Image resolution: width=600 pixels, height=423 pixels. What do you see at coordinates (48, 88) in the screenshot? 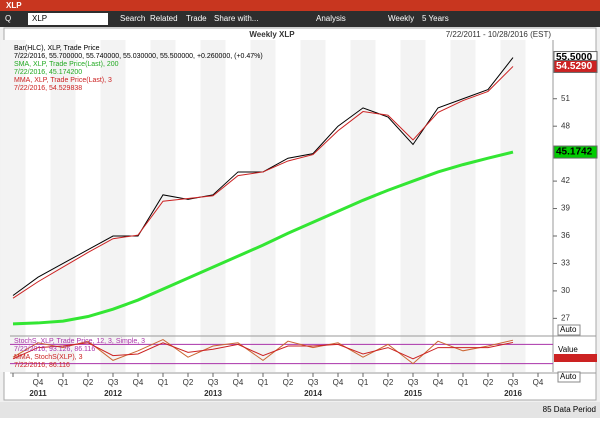
I see `legend-text: 7/22/2016, 54.529838` at bounding box center [48, 88].